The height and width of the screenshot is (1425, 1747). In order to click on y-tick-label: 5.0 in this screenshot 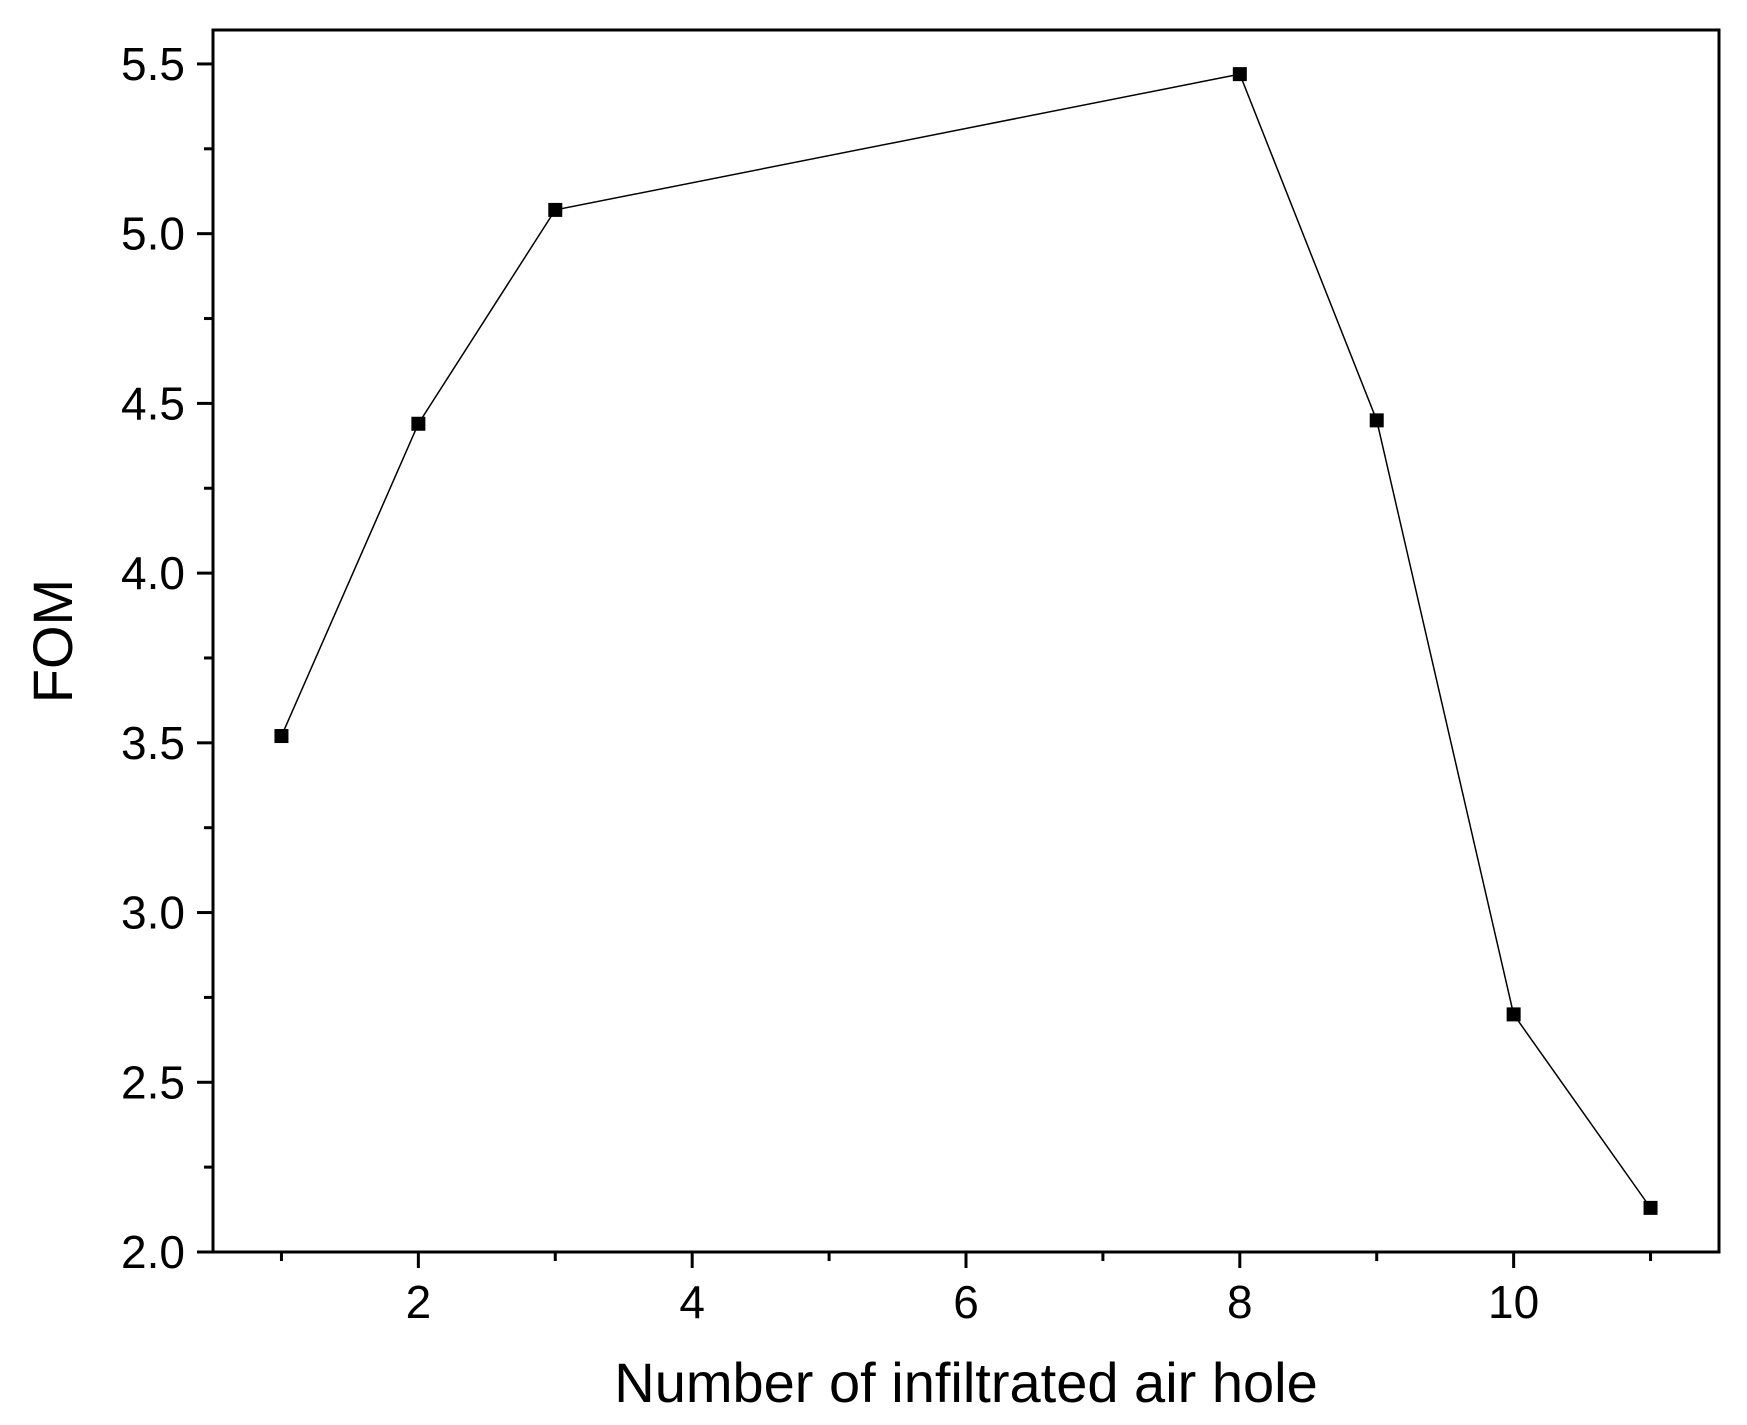, I will do `click(153, 234)`.